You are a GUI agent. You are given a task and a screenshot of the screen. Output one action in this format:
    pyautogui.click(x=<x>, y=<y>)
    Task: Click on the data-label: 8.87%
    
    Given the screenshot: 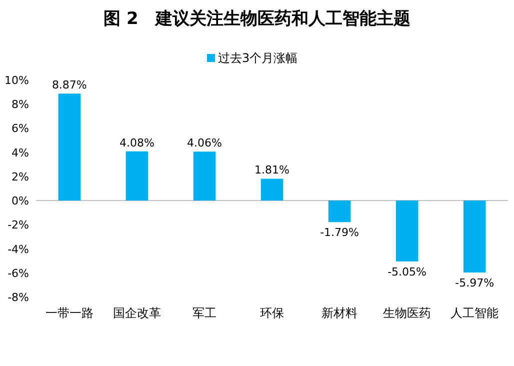 What is the action you would take?
    pyautogui.click(x=69, y=85)
    